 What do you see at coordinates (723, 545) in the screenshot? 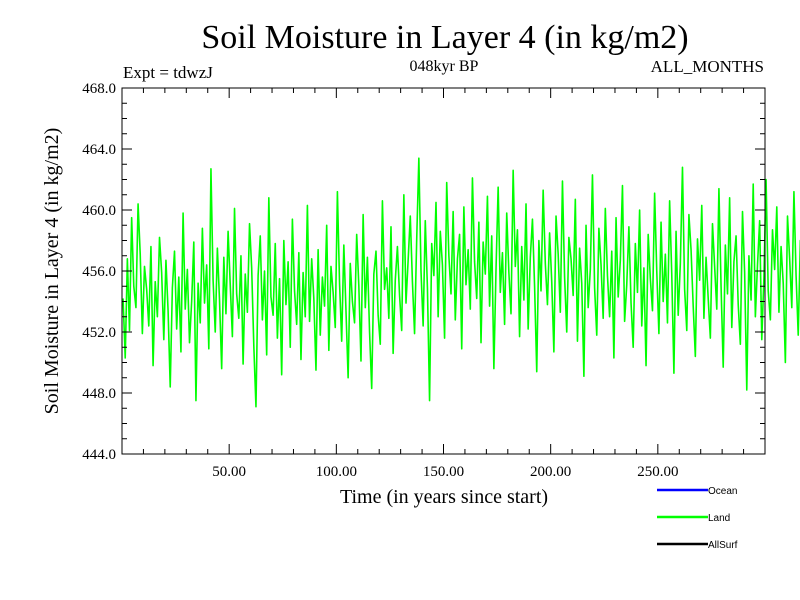
I see `legend-label-allsurf: AllSurf` at bounding box center [723, 545].